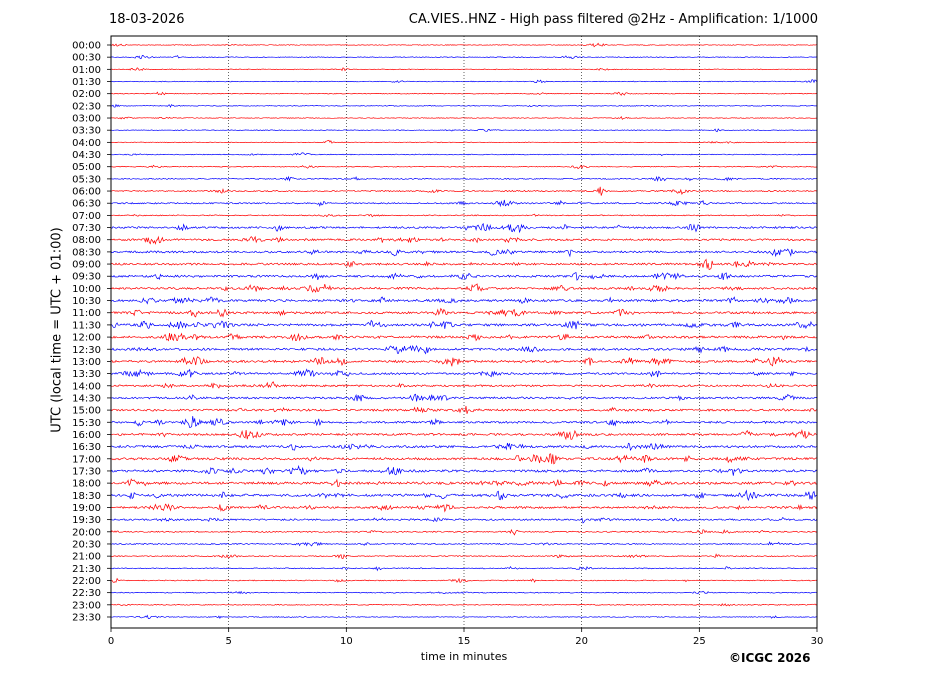  Describe the element at coordinates (111, 641) in the screenshot. I see `x-tick-label: 0` at that location.